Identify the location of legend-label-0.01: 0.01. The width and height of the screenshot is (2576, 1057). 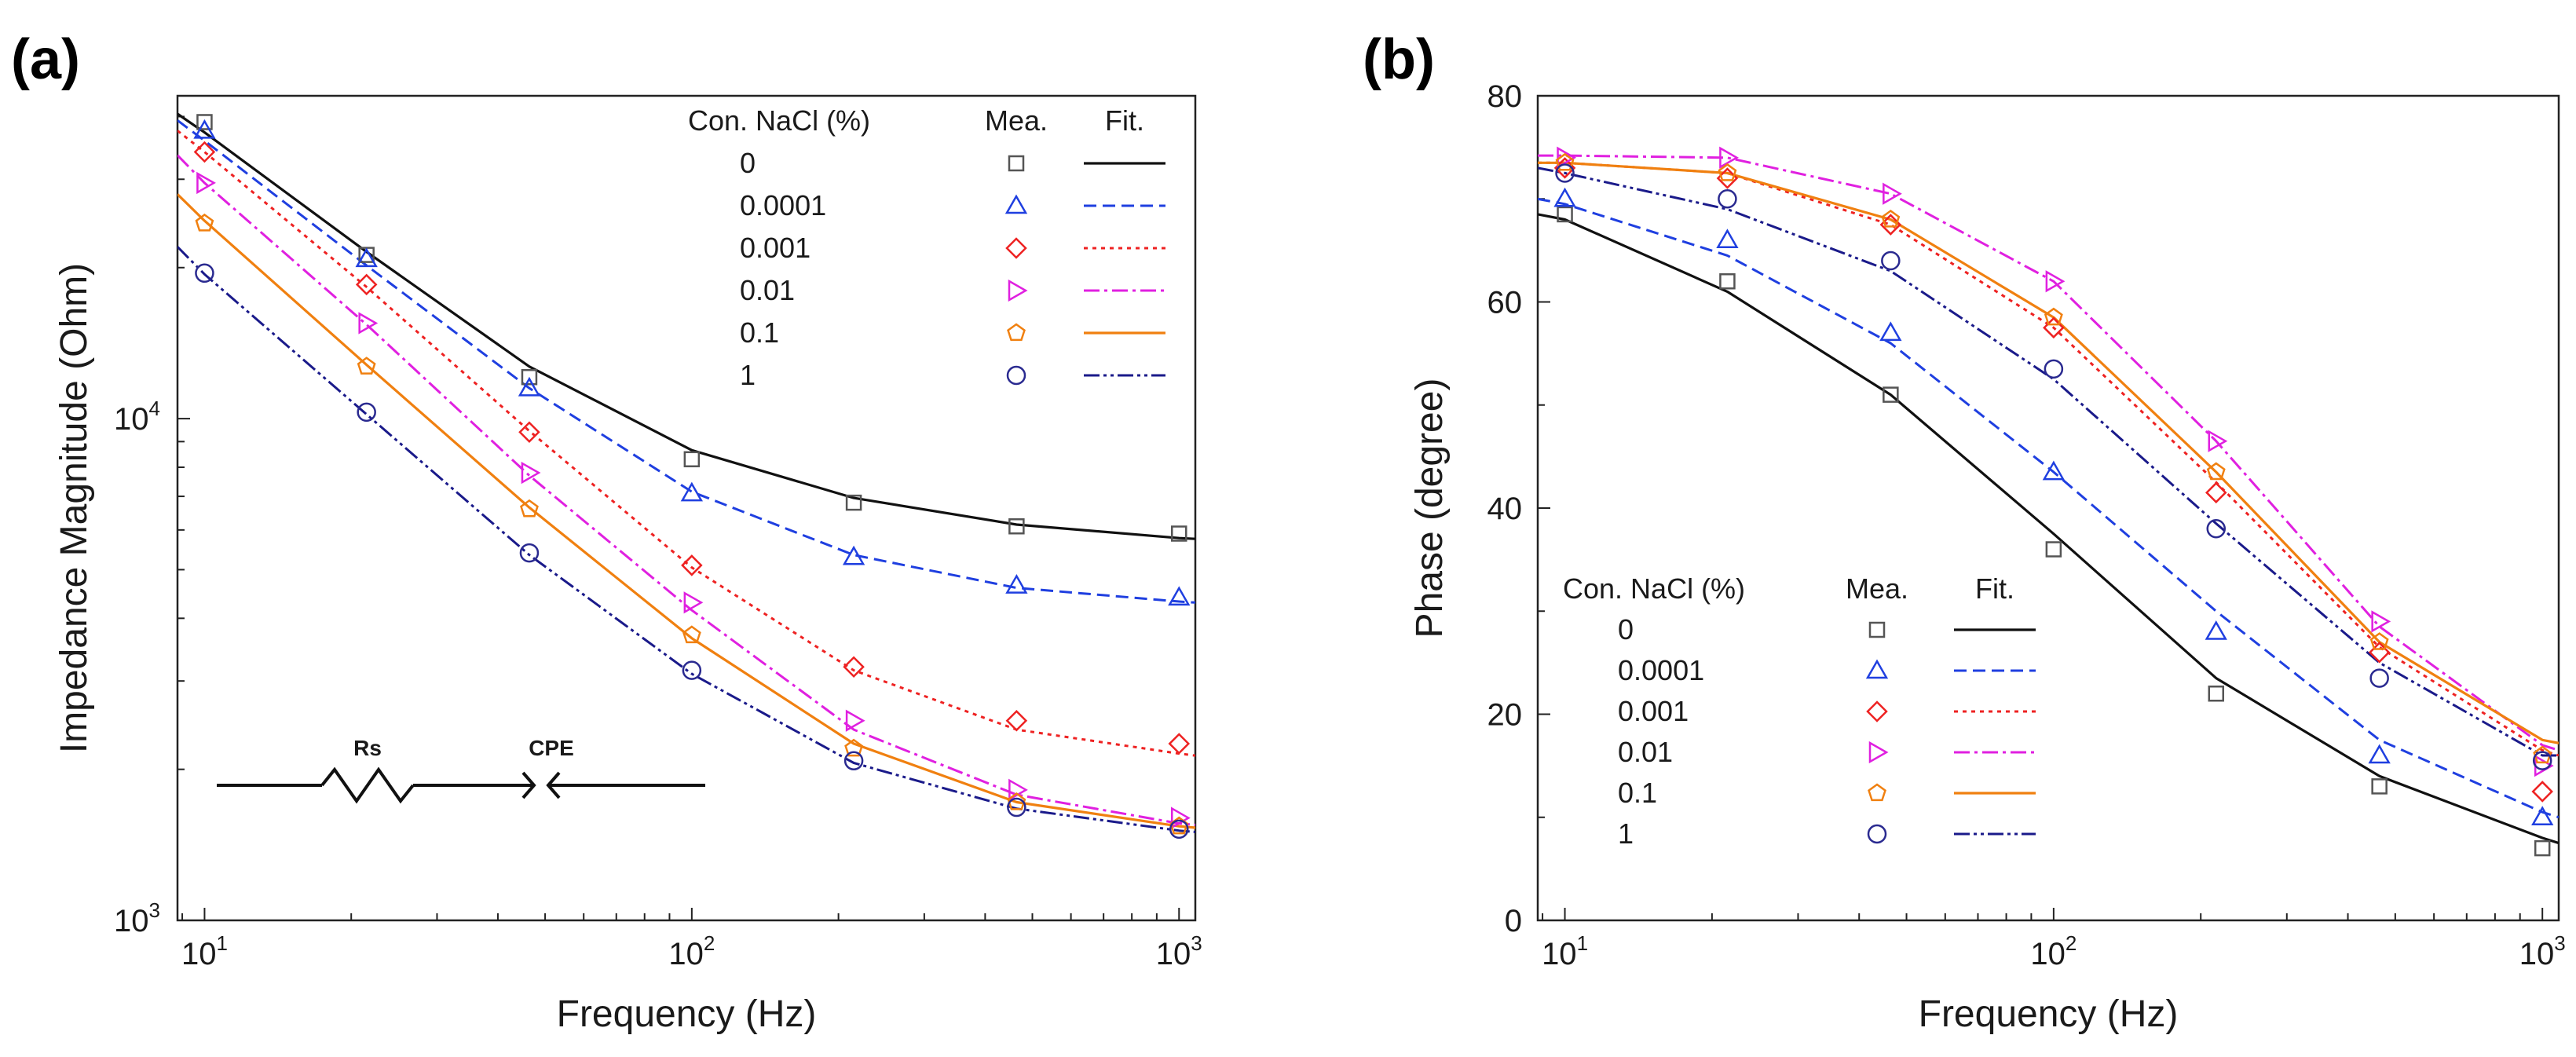
(768, 290).